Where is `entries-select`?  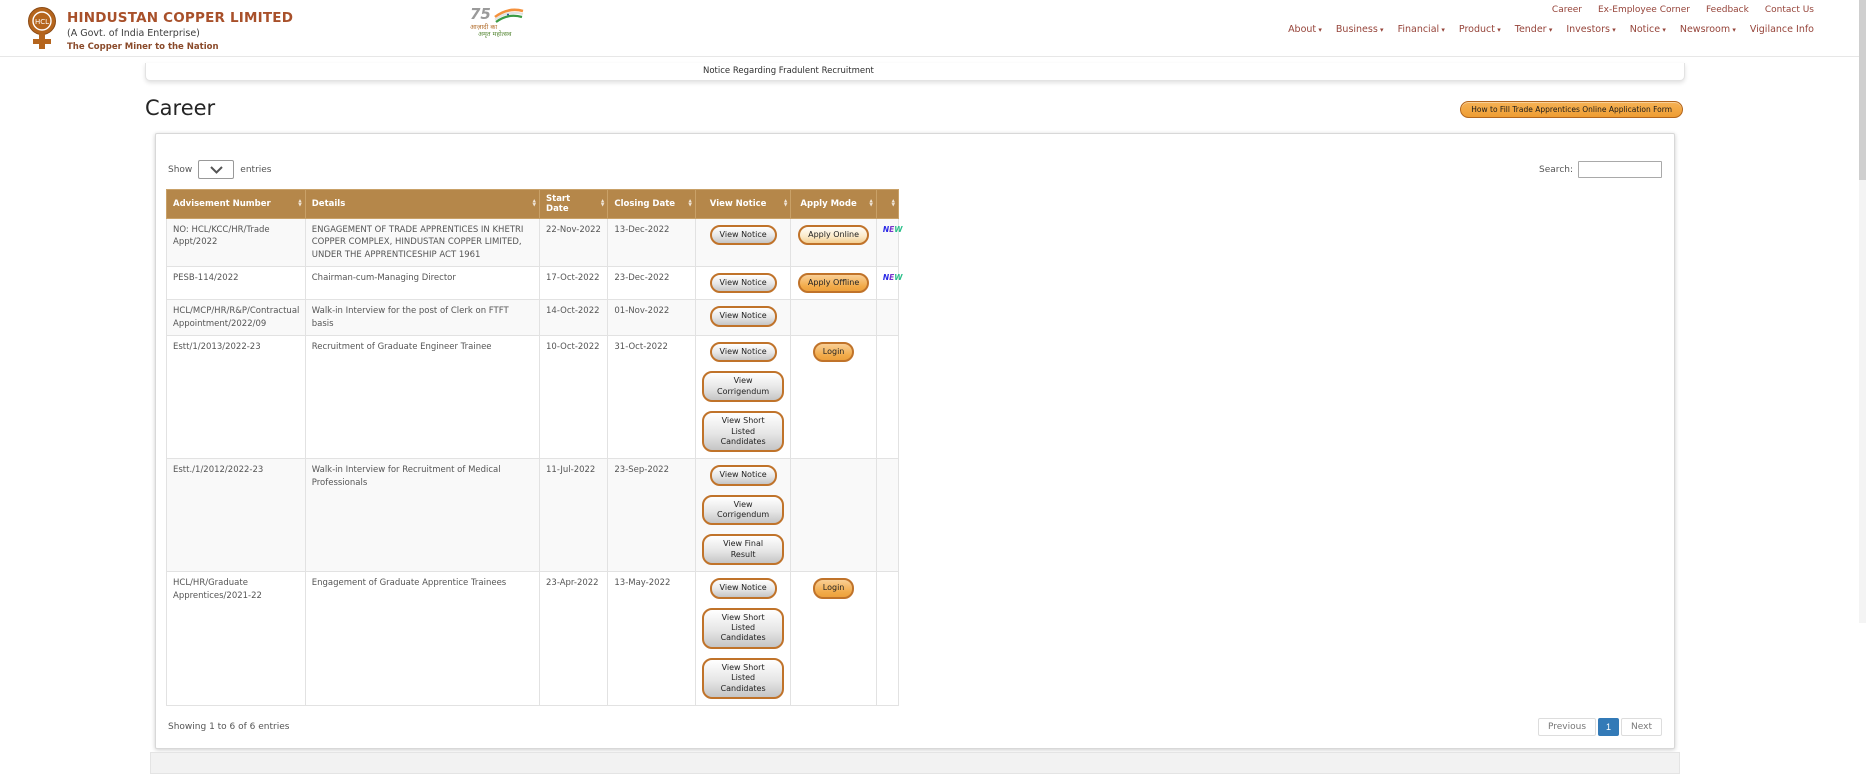
entries-select is located at coordinates (216, 169).